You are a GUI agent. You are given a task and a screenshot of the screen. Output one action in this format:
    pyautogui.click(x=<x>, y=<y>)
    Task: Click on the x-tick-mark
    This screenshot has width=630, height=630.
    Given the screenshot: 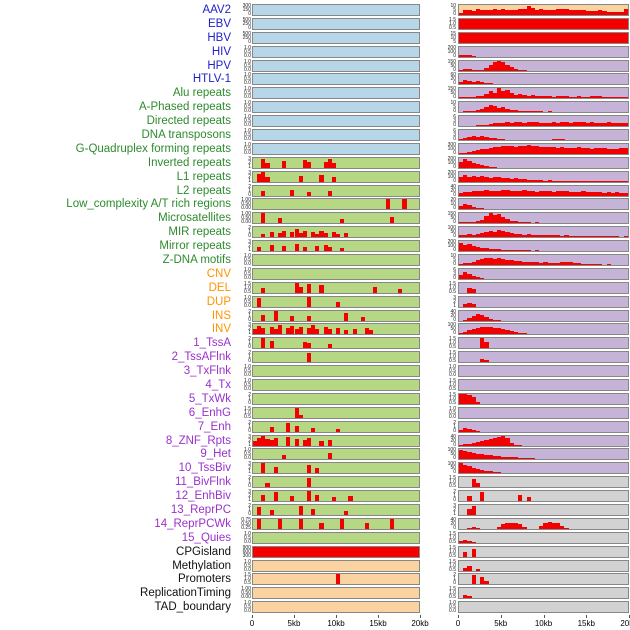 What is the action you would take?
    pyautogui.click(x=544, y=617)
    